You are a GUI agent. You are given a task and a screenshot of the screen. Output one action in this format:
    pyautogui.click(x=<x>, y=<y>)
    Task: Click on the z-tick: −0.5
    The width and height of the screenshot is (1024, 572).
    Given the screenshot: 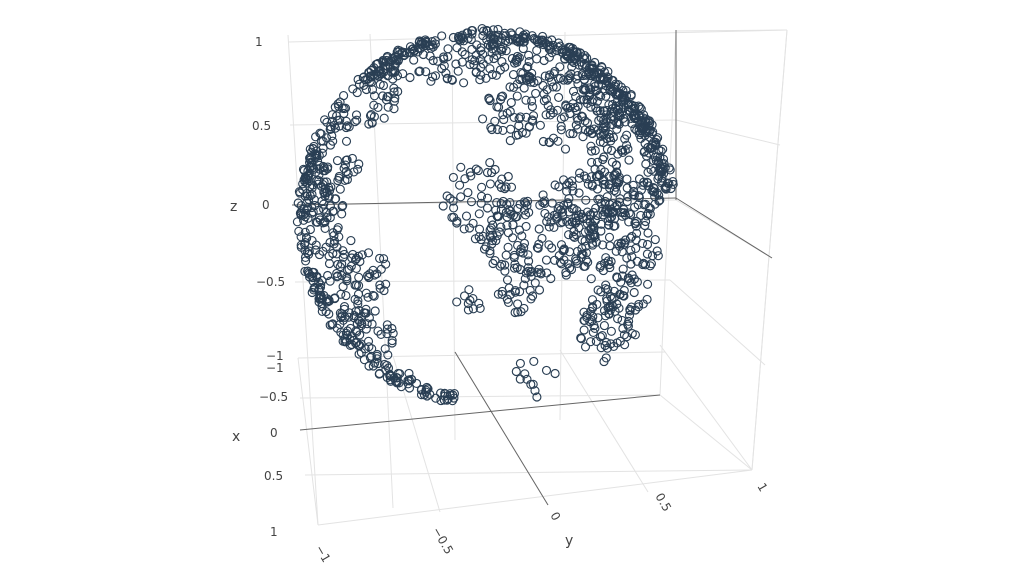 What is the action you would take?
    pyautogui.click(x=270, y=282)
    